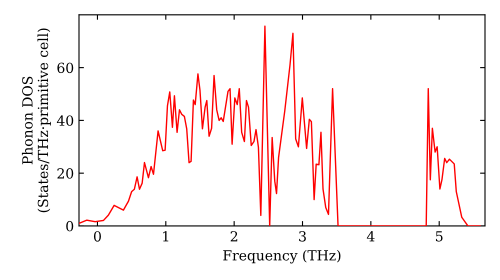  What do you see at coordinates (65, 173) in the screenshot?
I see `y-tick-label: 20` at bounding box center [65, 173].